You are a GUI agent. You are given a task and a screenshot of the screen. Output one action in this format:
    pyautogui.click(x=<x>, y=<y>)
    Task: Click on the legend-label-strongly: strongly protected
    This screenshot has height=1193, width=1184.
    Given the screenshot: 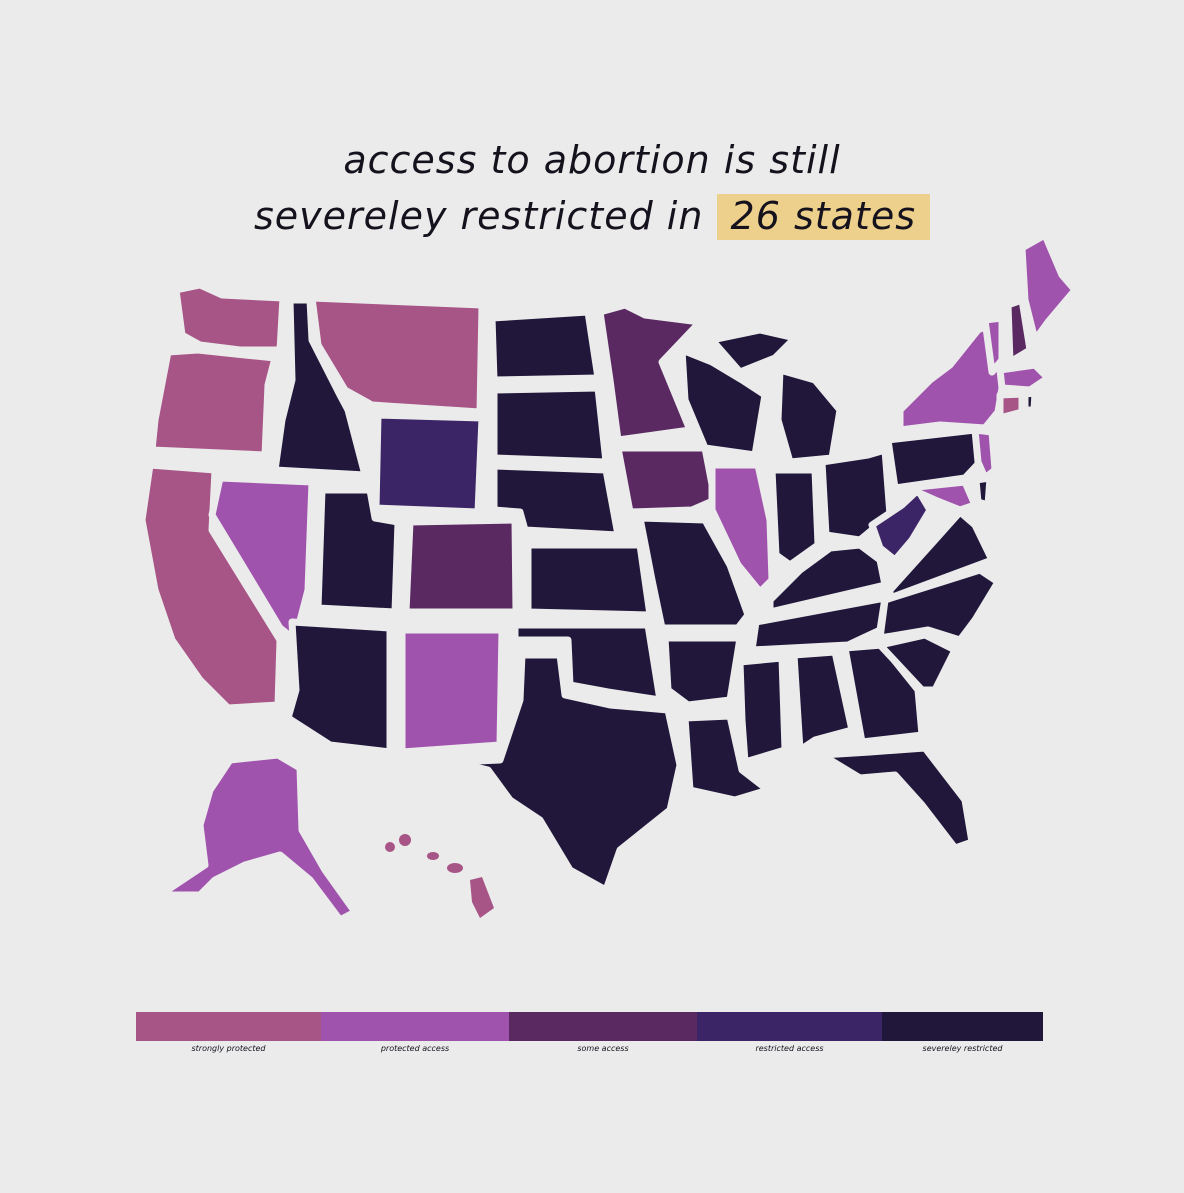 What is the action you would take?
    pyautogui.click(x=228, y=1048)
    